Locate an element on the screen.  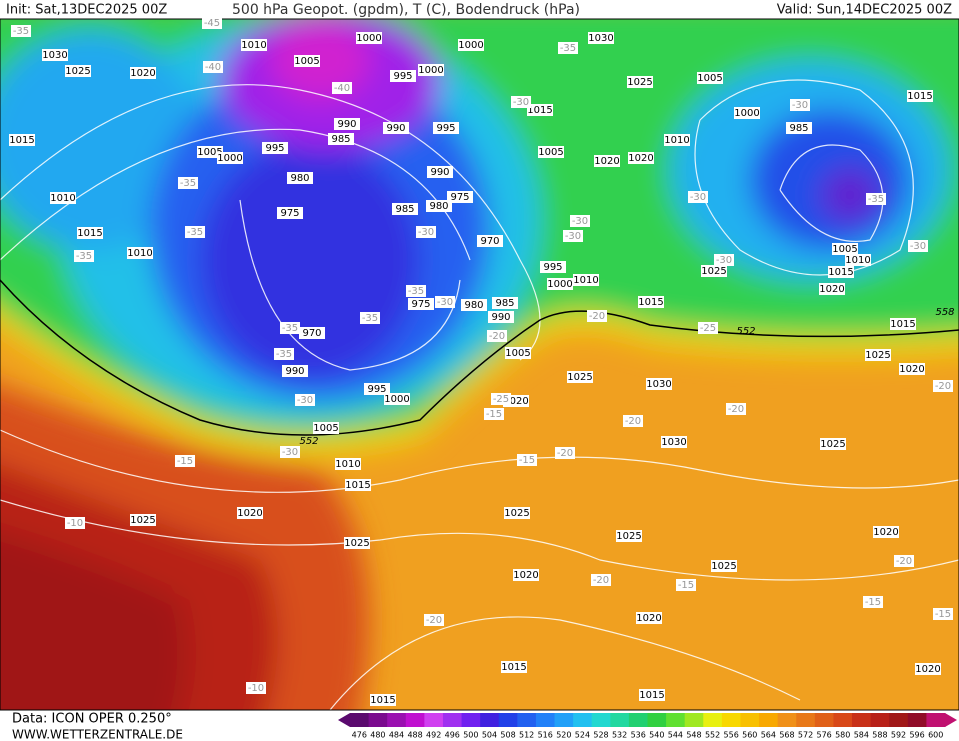
legend-label: 600 is located at coordinates (935, 735).